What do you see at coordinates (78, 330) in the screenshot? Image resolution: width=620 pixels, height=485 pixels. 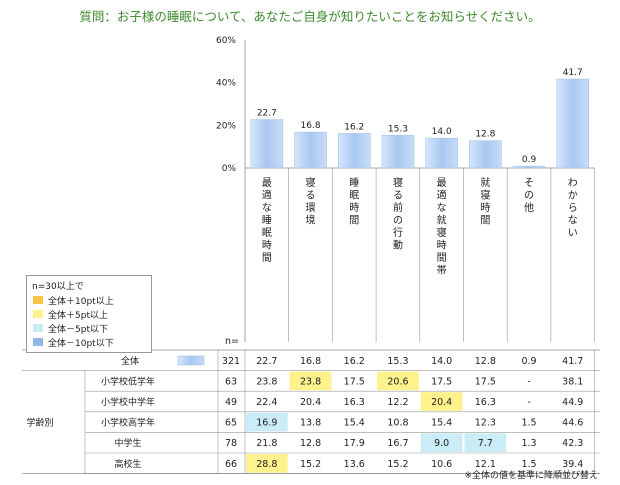 I see `legend-label: 全体－5pt以下` at bounding box center [78, 330].